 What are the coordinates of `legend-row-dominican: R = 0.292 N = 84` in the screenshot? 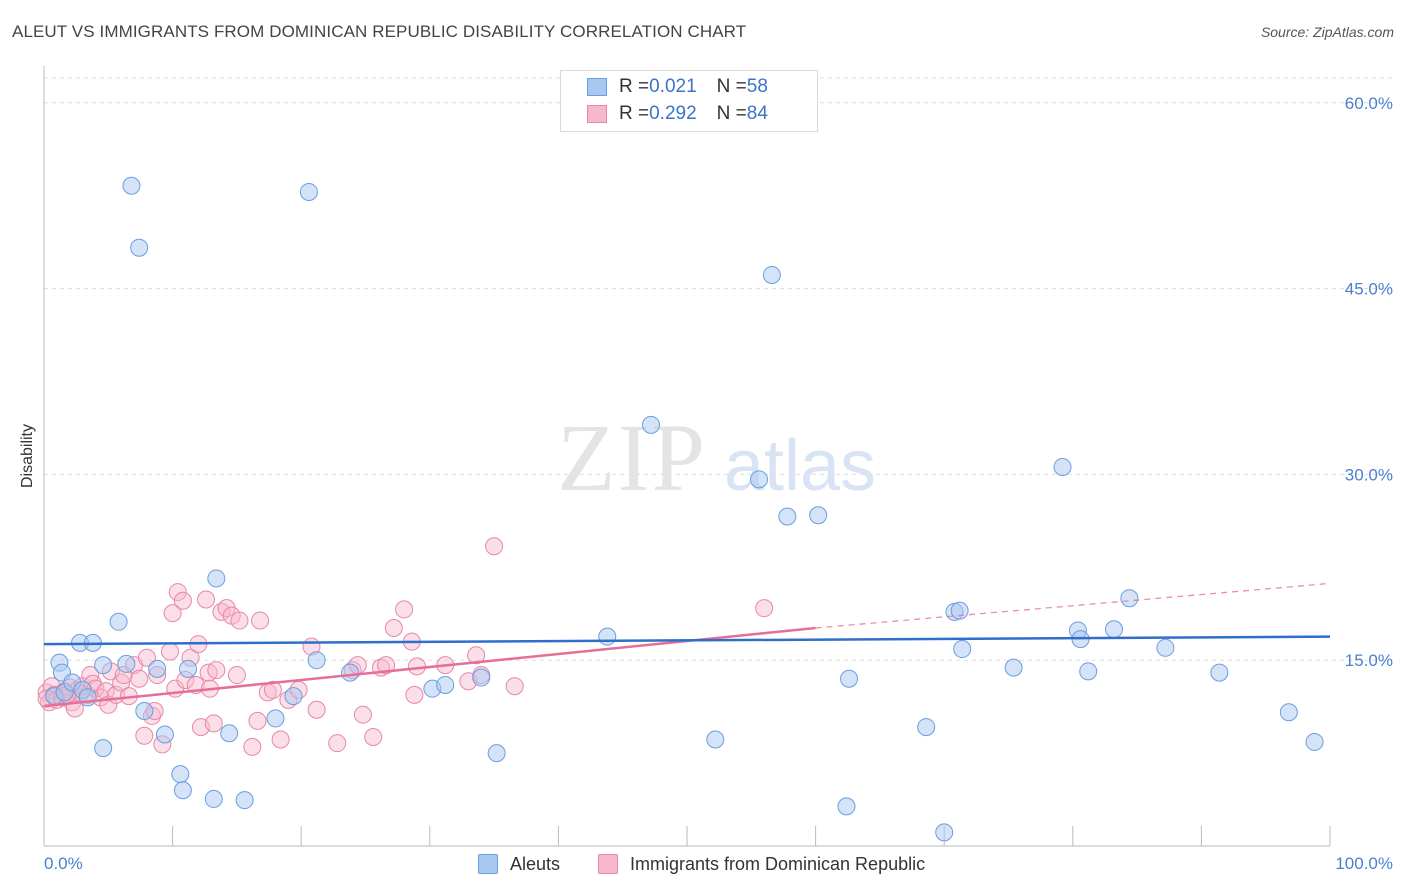 It's located at (677, 114).